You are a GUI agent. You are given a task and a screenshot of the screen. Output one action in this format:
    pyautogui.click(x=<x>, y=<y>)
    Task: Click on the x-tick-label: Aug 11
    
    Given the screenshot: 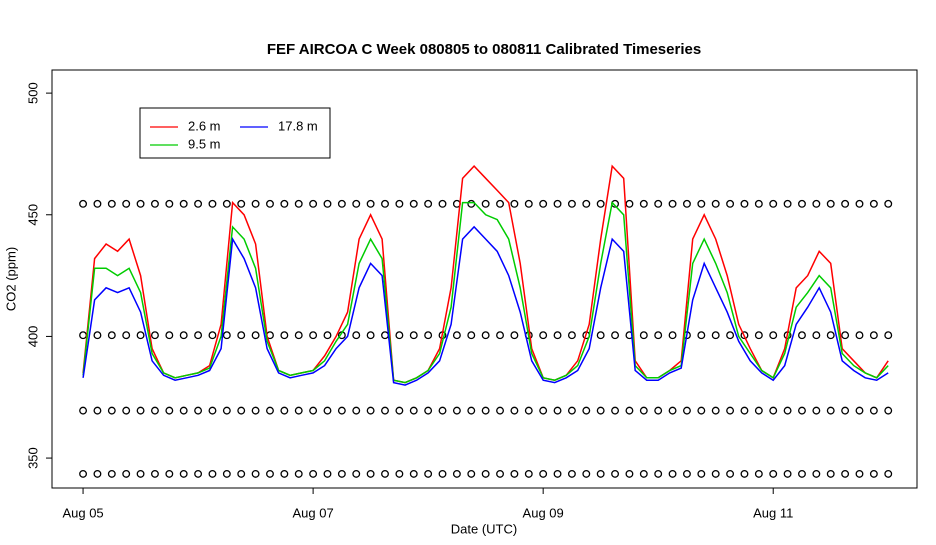 What is the action you would take?
    pyautogui.click(x=773, y=512)
    